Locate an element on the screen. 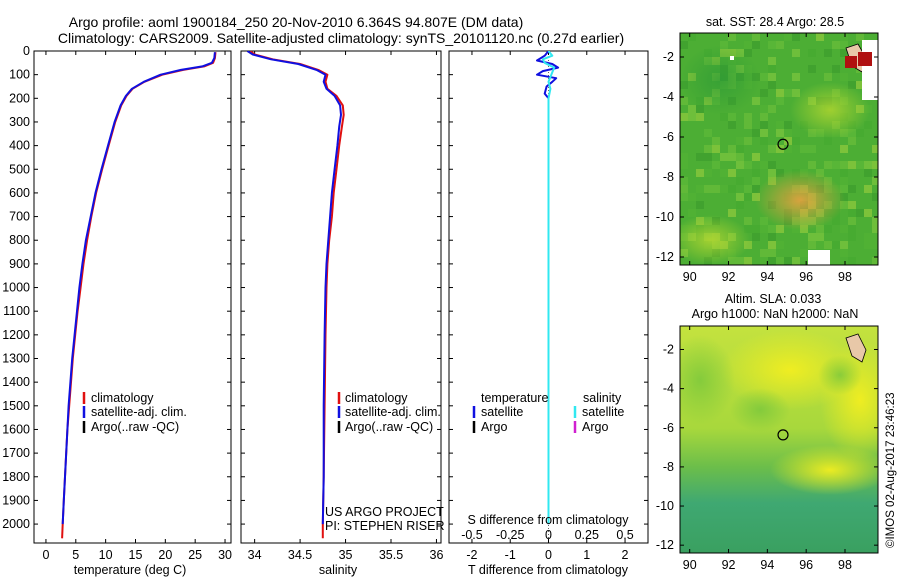 This screenshot has width=900, height=580. x-tick-label: 36 is located at coordinates (437, 555).